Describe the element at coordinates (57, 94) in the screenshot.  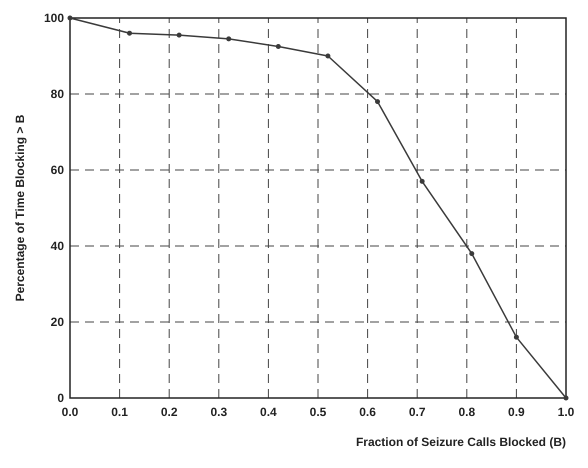
I see `y-tick-label: 80` at that location.